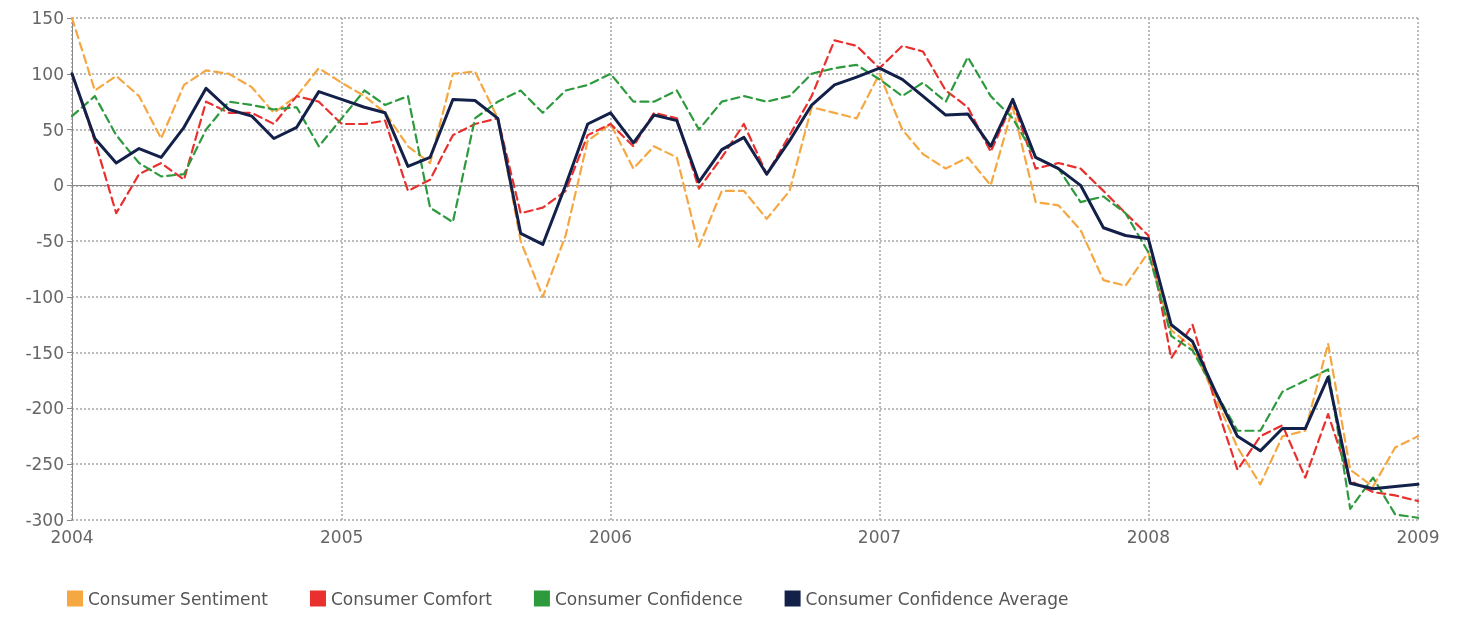  Describe the element at coordinates (47, 18) in the screenshot. I see `y-tick-label: 150` at that location.